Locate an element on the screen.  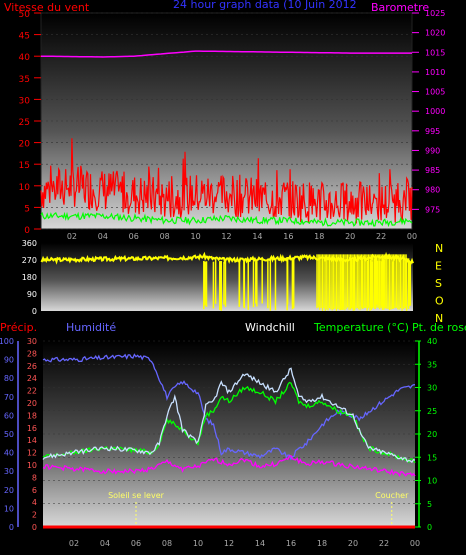
baro-tick-label: 995 is located at coordinates (432, 131).